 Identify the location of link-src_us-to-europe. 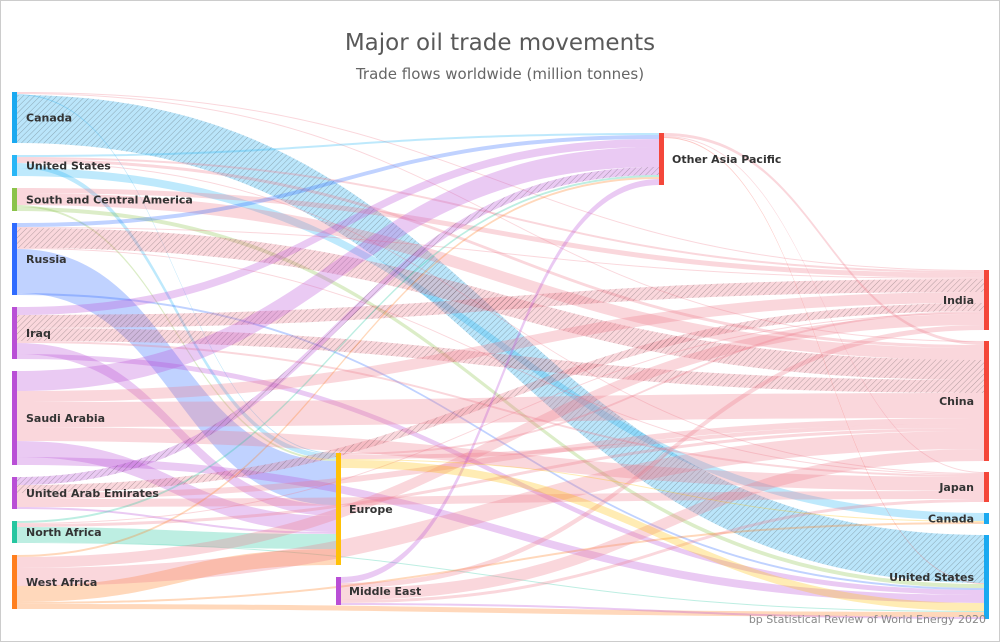
(176, 311).